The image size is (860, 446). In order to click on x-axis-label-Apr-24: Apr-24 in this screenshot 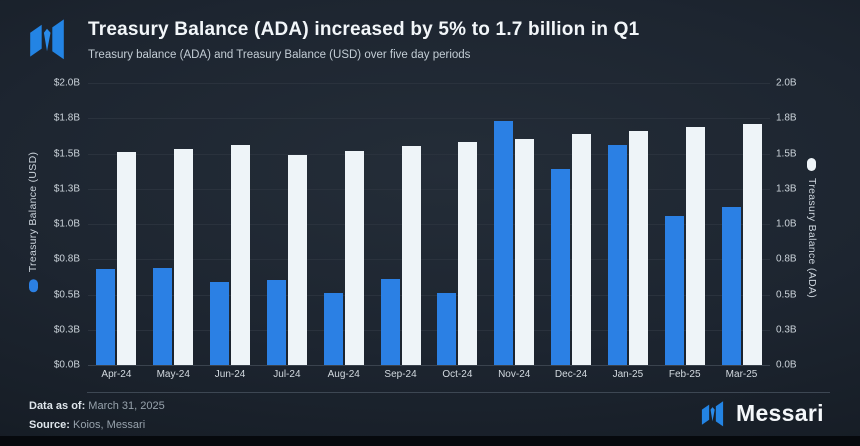, I will do `click(116, 374)`.